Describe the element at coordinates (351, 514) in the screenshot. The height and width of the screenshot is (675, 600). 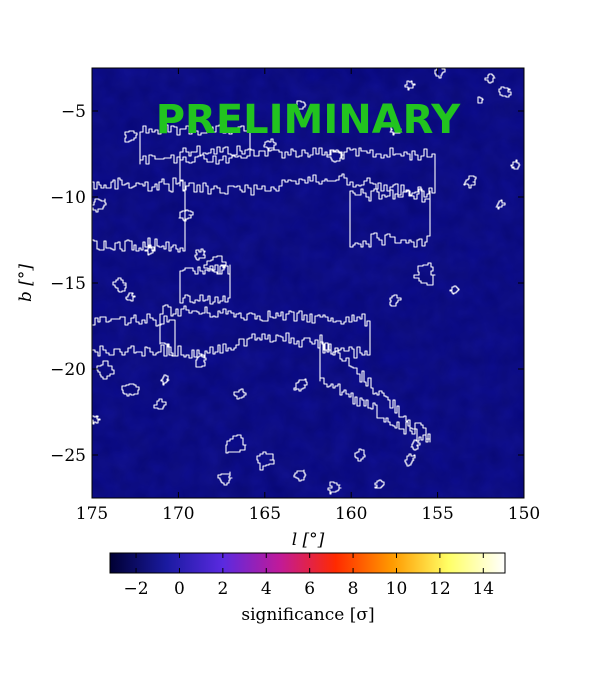
I see `x-tick-label: 160` at that location.